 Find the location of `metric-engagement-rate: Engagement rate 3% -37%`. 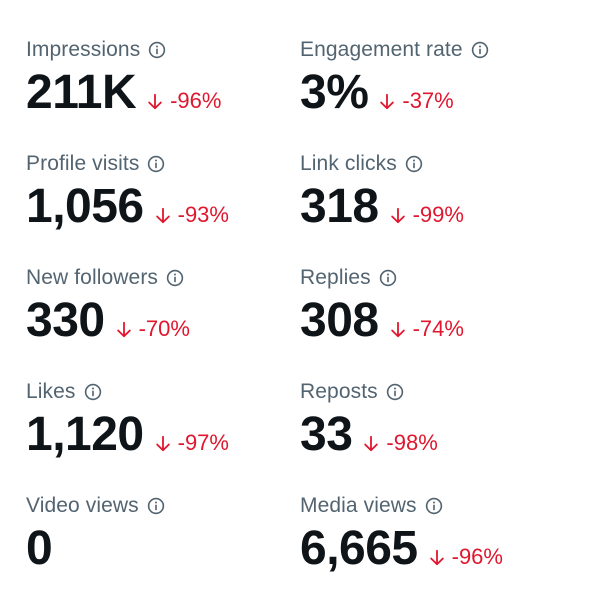

metric-engagement-rate: Engagement rate 3% -37% is located at coordinates (443, 93).